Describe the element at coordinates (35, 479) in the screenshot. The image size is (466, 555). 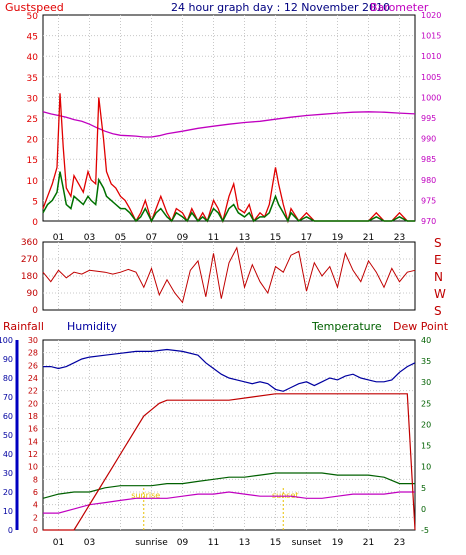
I see `rainfall-tick-label: 8` at that location.